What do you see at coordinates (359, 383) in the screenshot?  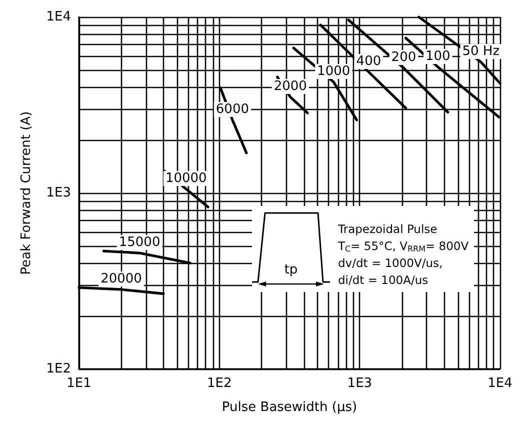 I see `x-tick-label: 1E3` at bounding box center [359, 383].